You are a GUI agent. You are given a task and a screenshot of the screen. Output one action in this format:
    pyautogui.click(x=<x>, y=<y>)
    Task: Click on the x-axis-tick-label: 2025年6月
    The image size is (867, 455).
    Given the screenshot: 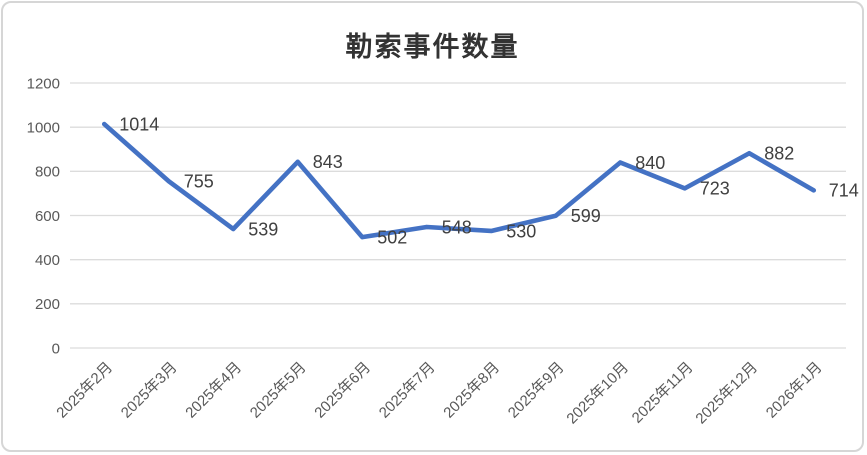 What is the action you would take?
    pyautogui.click(x=342, y=390)
    